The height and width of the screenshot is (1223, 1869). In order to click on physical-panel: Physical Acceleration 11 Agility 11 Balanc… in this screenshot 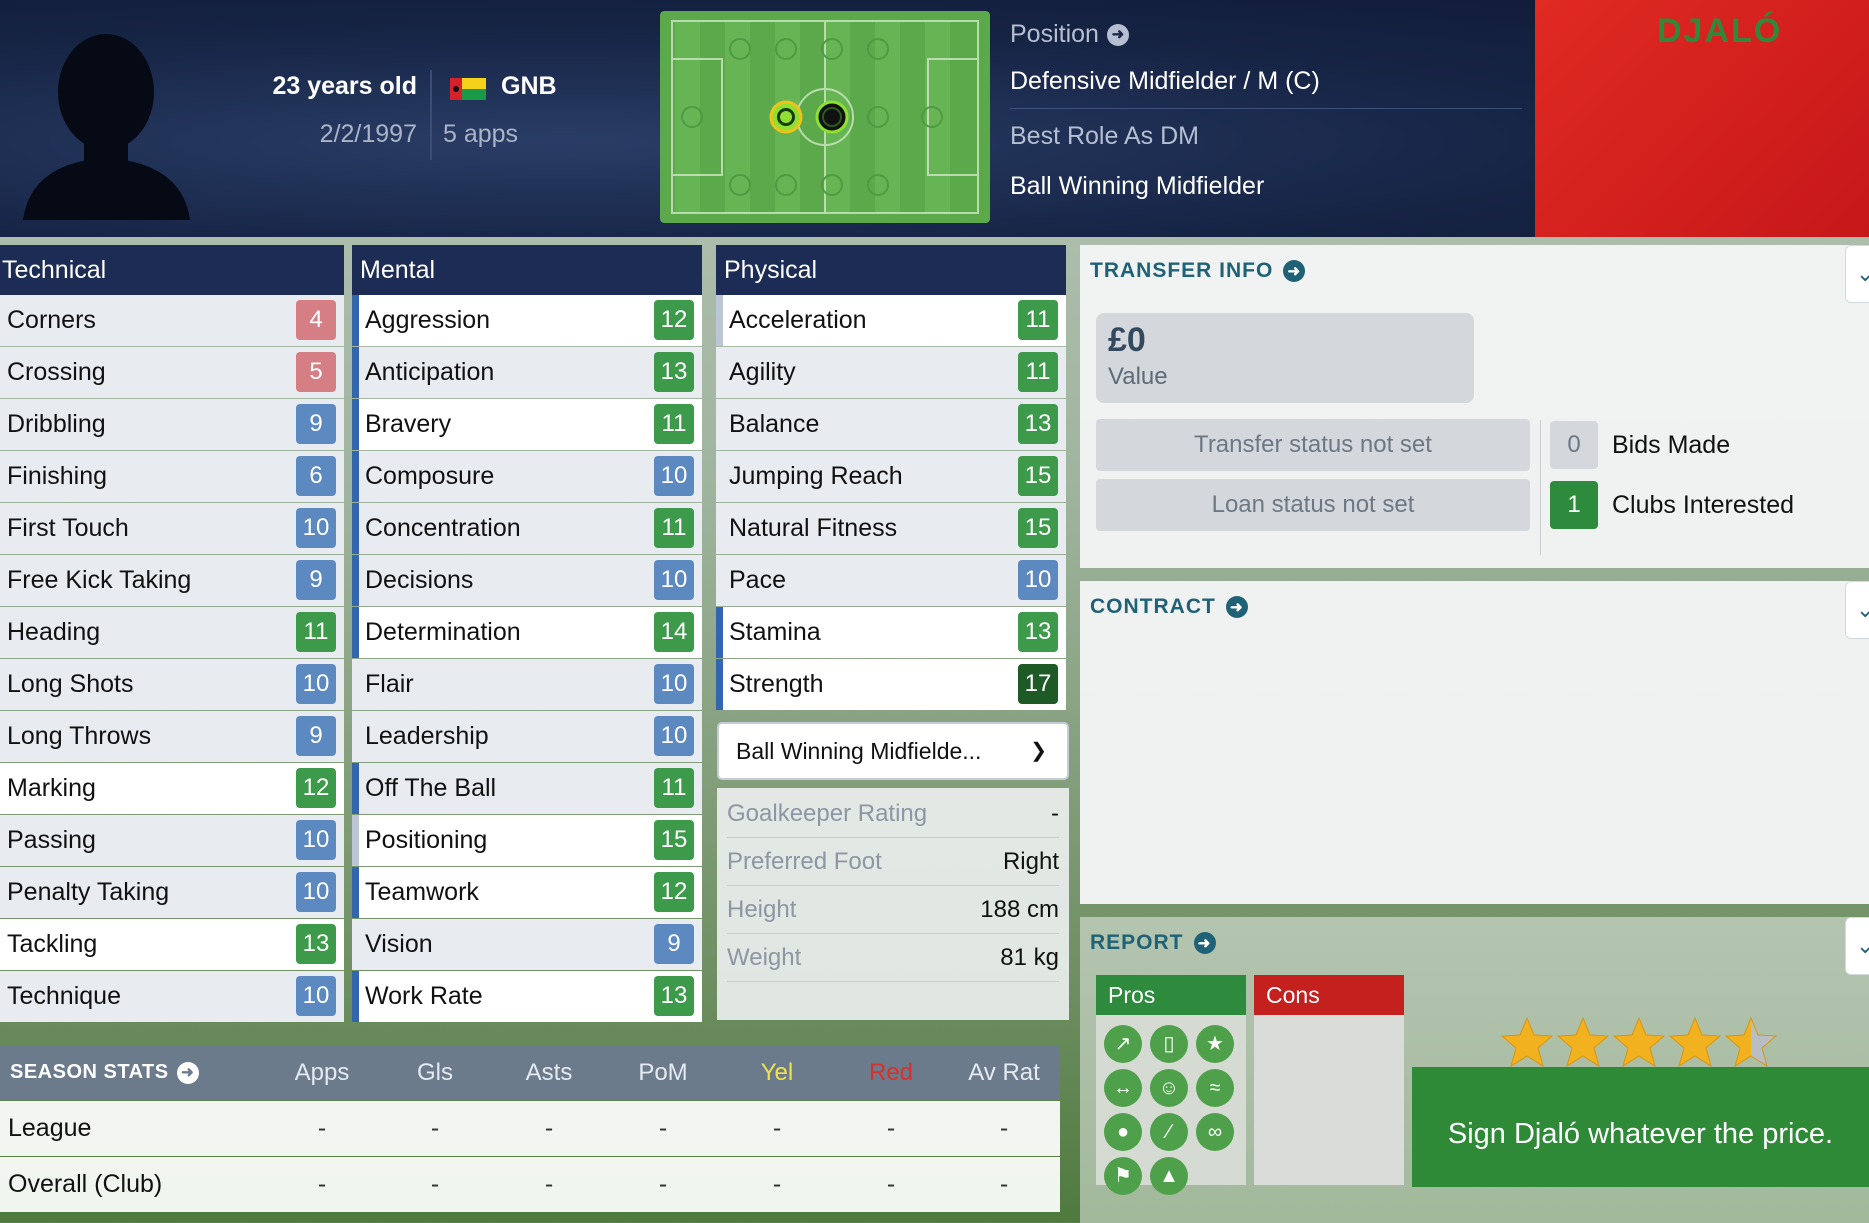, I will do `click(891, 478)`.